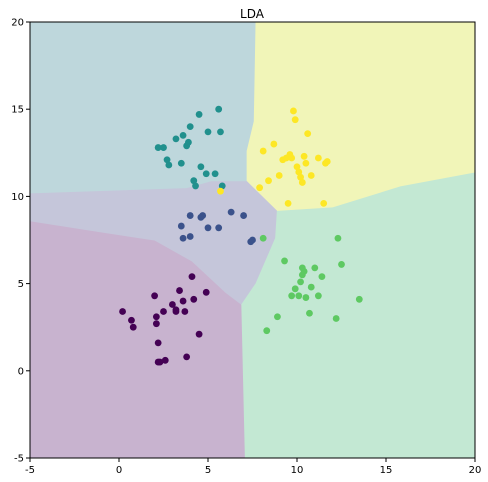  I want to click on y-tick-label: -5, so click(19, 459).